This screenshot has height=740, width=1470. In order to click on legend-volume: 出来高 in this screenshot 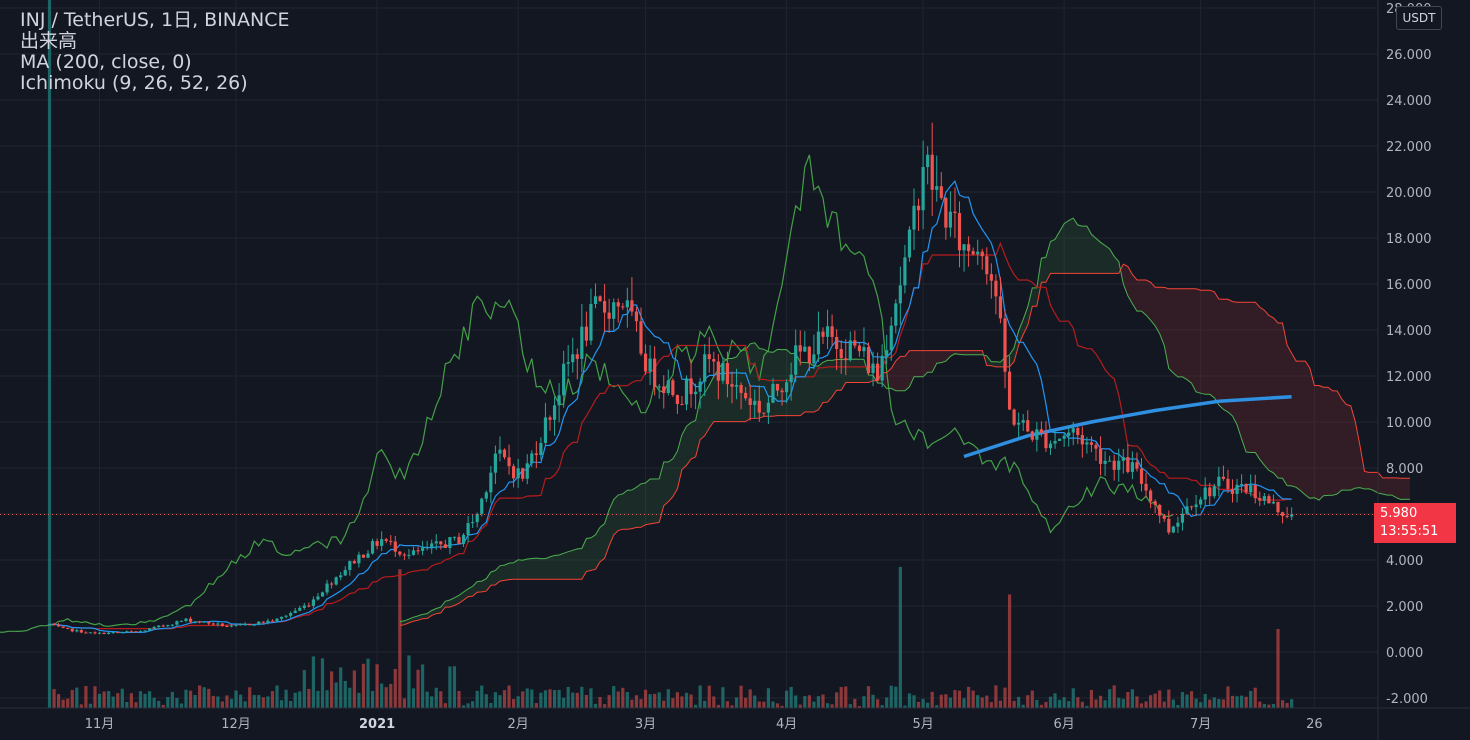, I will do `click(49, 41)`.